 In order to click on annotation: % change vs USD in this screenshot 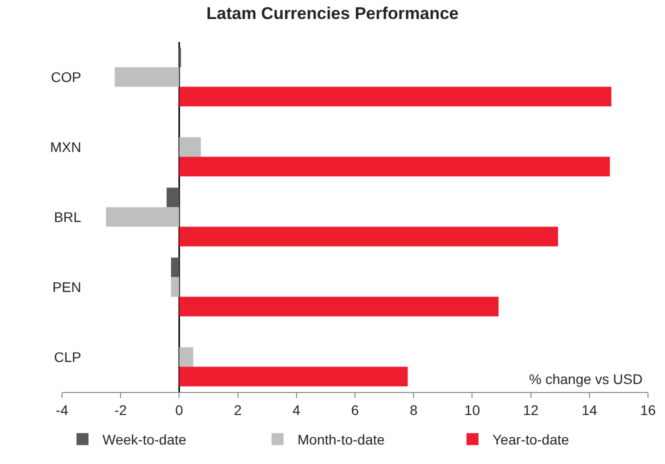, I will do `click(586, 379)`.